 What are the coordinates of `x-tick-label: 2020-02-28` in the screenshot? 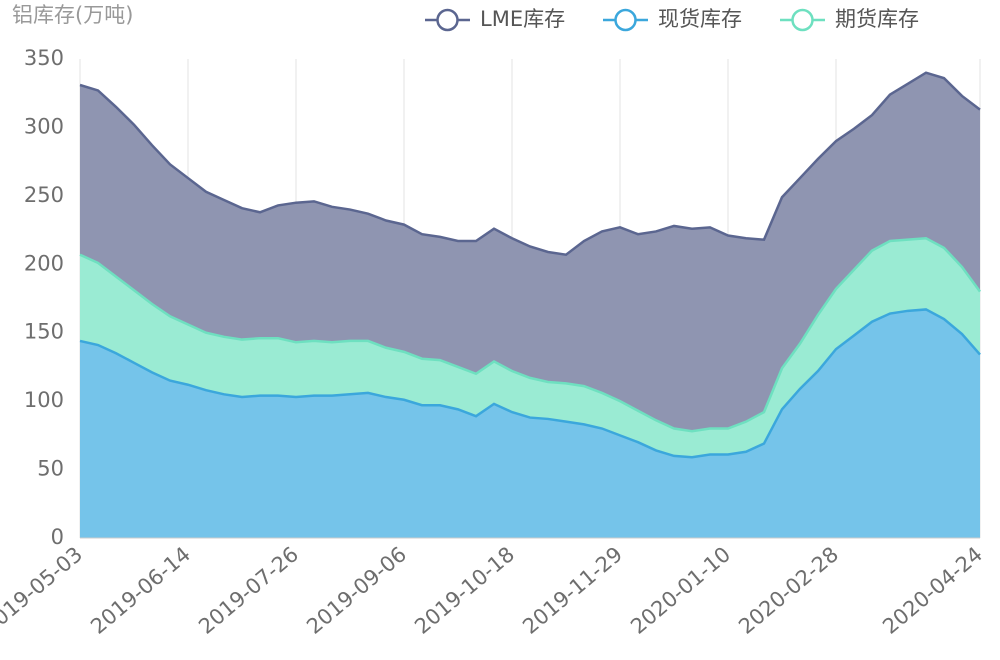 It's located at (788, 590).